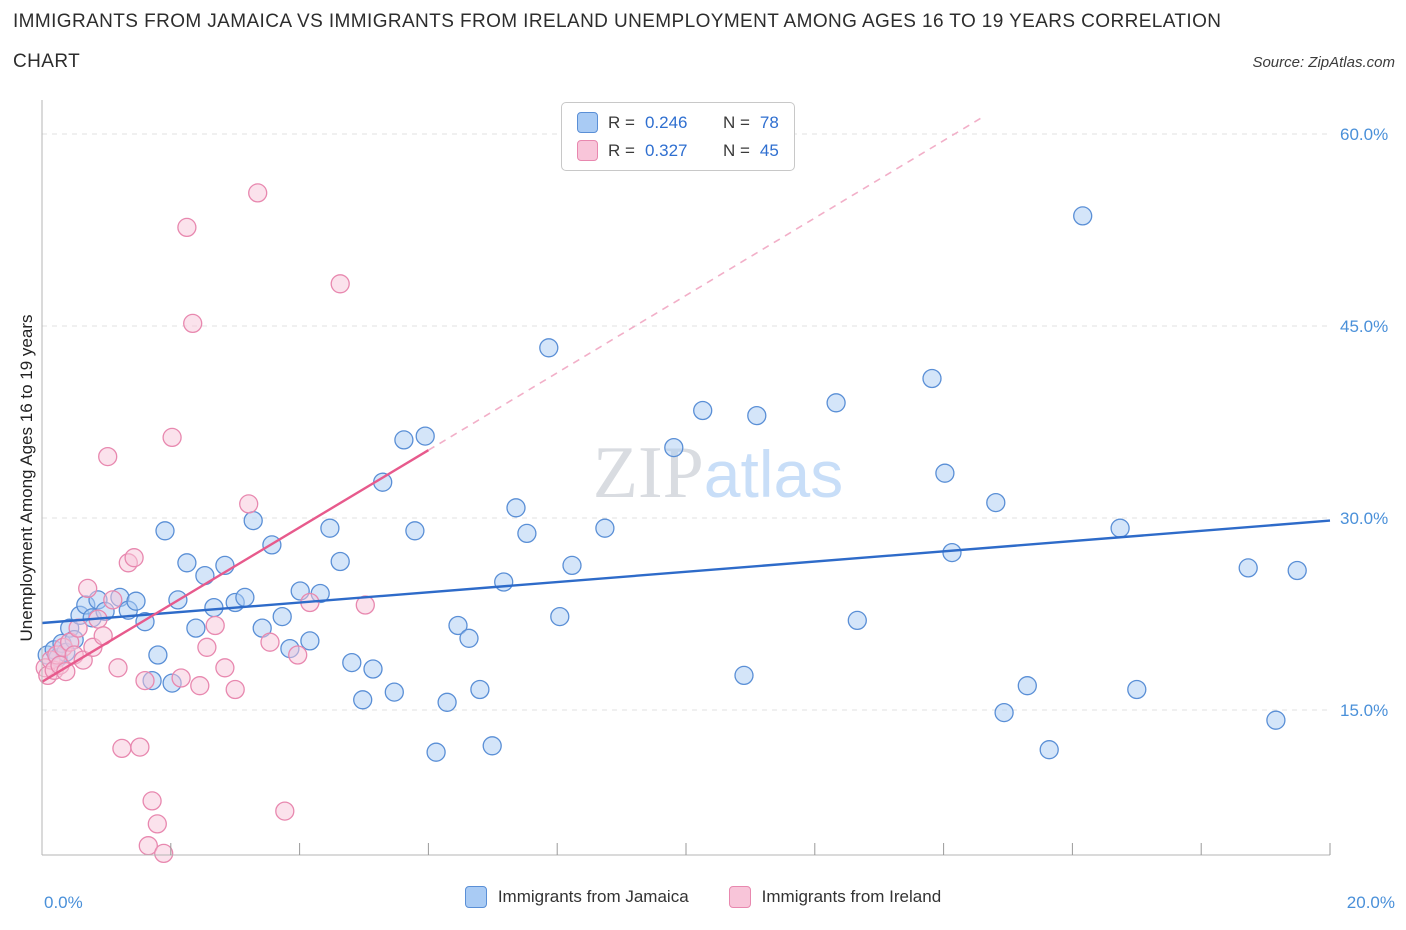 This screenshot has height=930, width=1406. Describe the element at coordinates (1364, 710) in the screenshot. I see `y-tick-label: 15.0%` at that location.